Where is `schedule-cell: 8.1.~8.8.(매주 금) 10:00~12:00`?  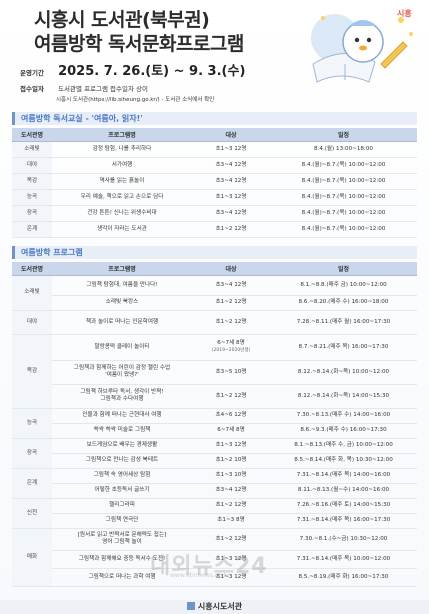
schedule-cell: 8.1.~8.8.(매주 금) 10:00~12:00 is located at coordinates (343, 285).